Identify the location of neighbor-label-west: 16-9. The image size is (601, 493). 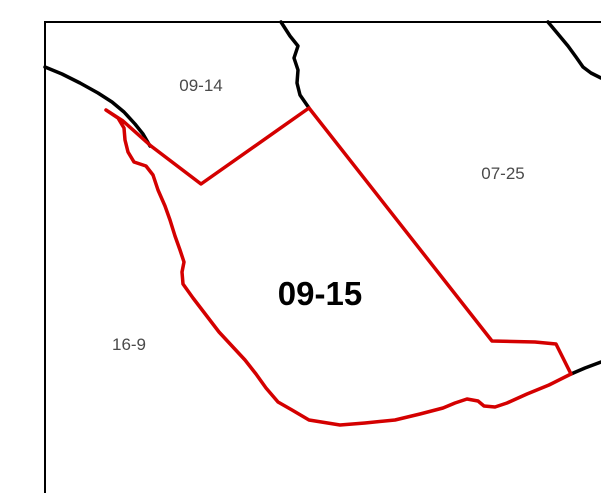
(129, 344).